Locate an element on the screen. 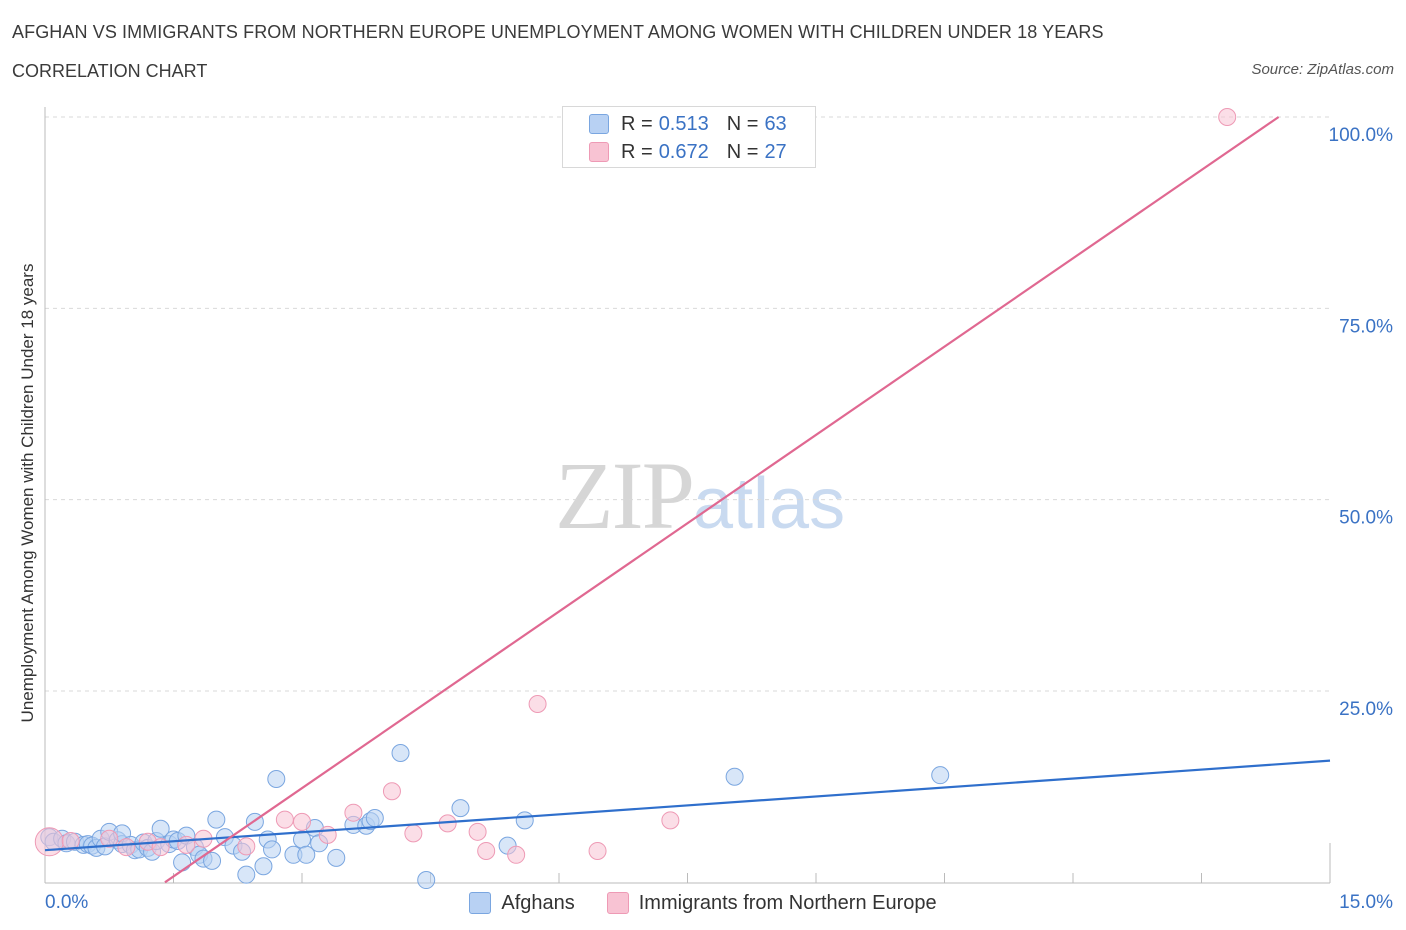 The height and width of the screenshot is (930, 1406). series-legend: Afghans Immigrants from Northern Europe is located at coordinates (703, 903).